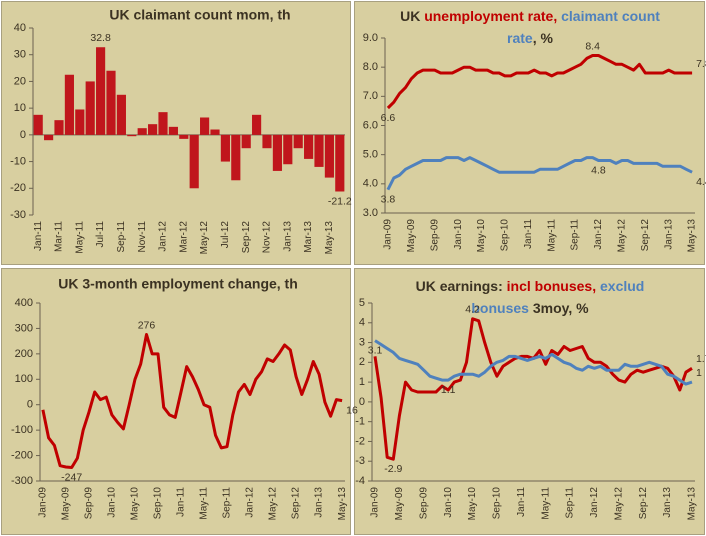  I want to click on y-tick-label: 5.0, so click(370, 155).